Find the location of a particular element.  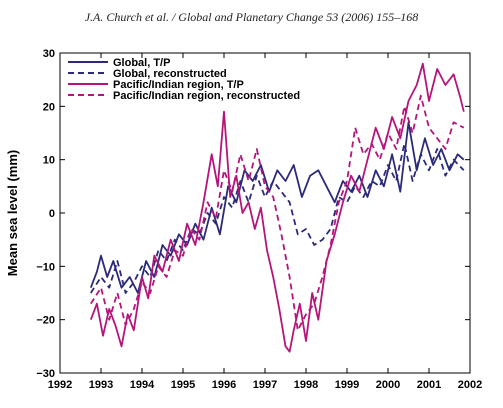

x-tick-label: 1996 is located at coordinates (224, 385).